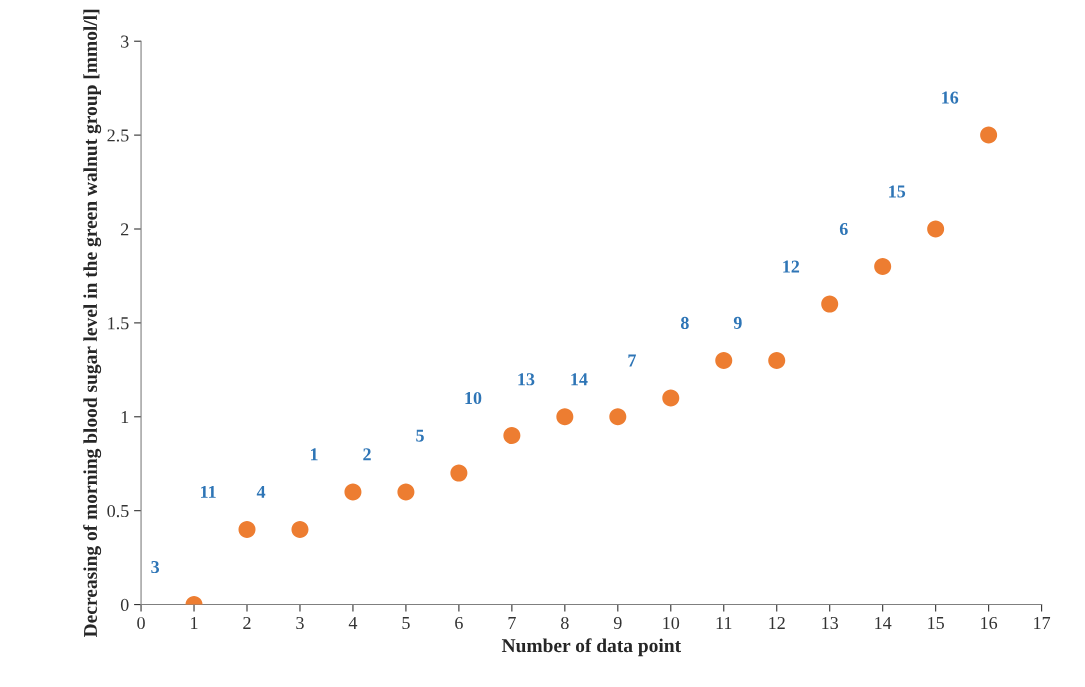 This screenshot has width=1085, height=687. What do you see at coordinates (883, 622) in the screenshot?
I see `x-tick-label: 14` at bounding box center [883, 622].